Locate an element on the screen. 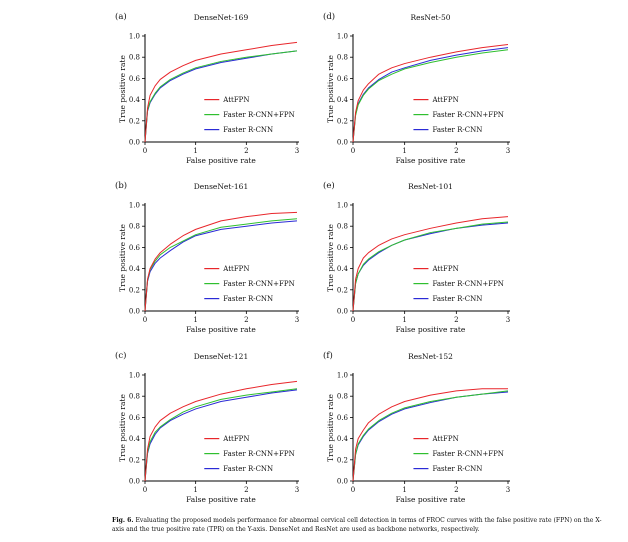 Image resolution: width=628 pixels, height=542 pixels. panel-label: (e) is located at coordinates (329, 185).